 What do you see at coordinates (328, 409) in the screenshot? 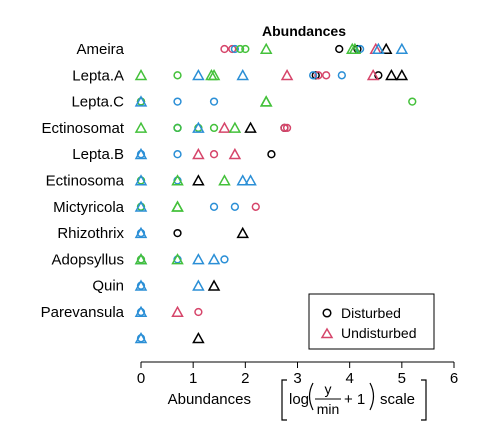
I see `x-label-denominator: min` at bounding box center [328, 409].